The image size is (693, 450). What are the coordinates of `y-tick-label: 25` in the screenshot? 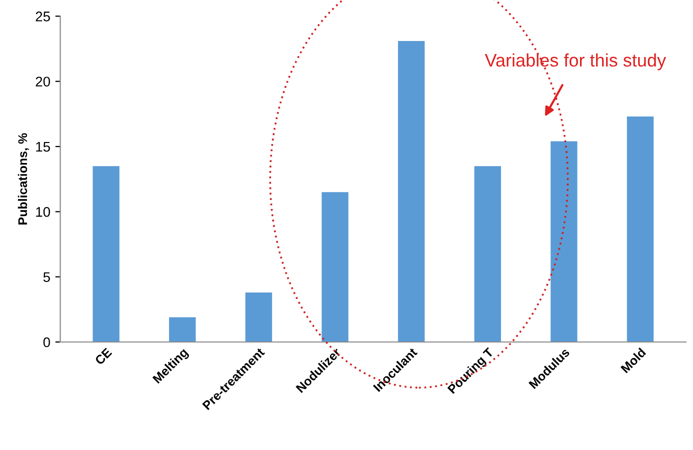 It's located at (43, 17).